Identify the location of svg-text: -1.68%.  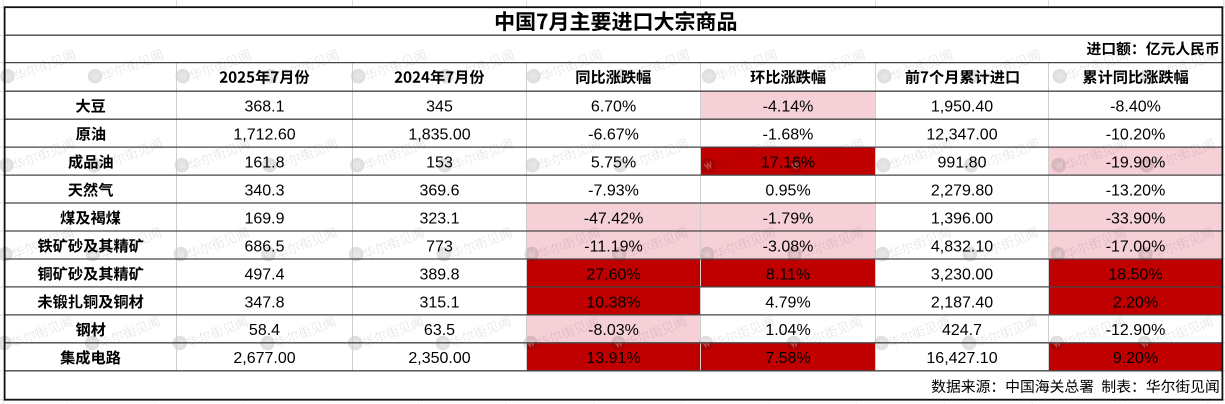
(788, 135).